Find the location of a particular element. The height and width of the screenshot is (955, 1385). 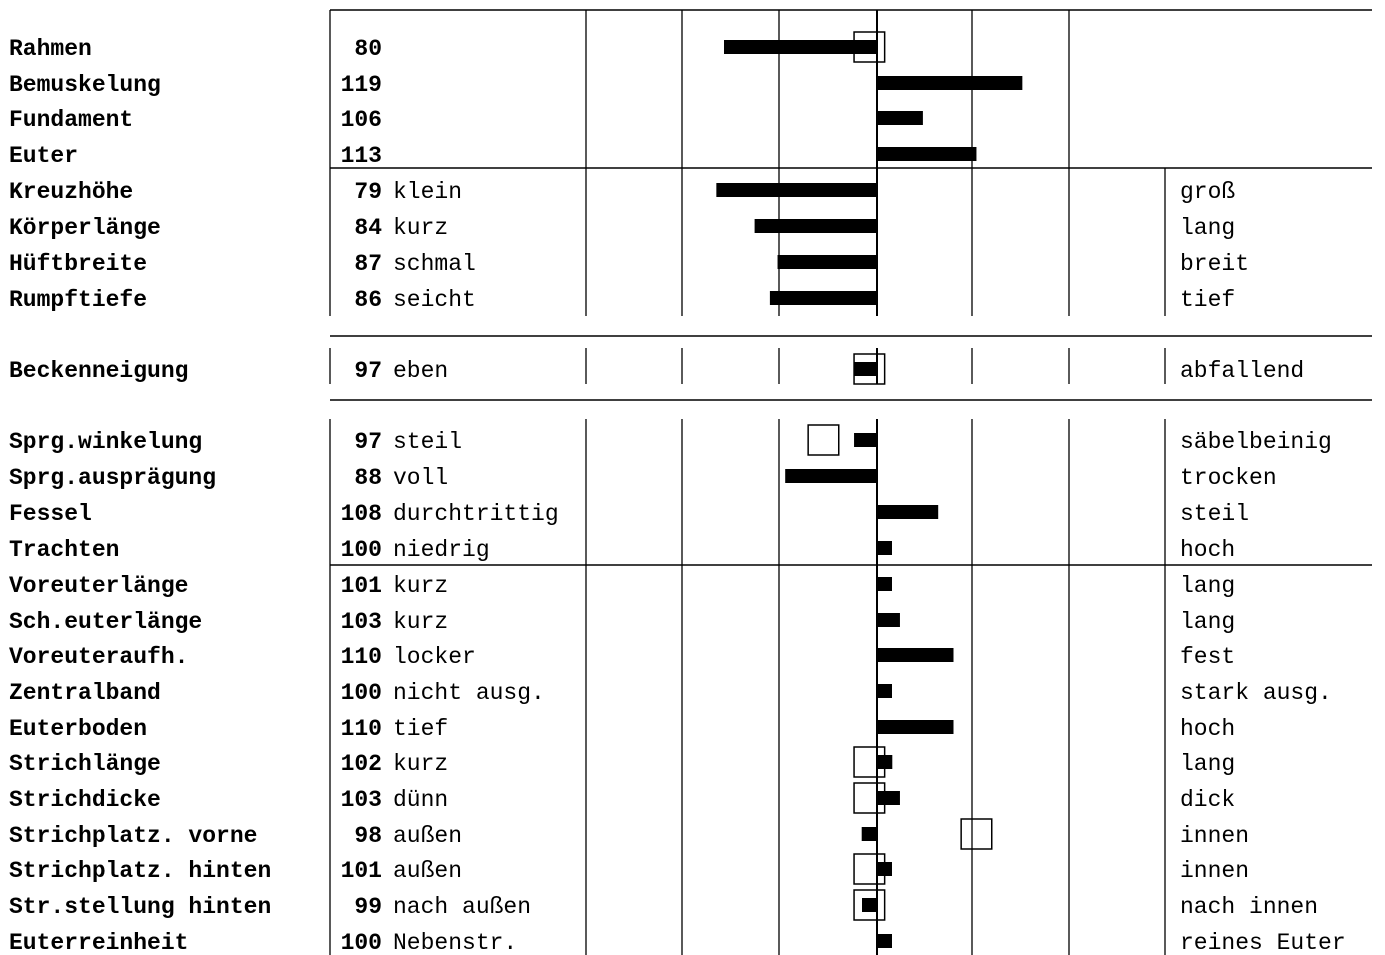

trait-label: Voreuterlänge is located at coordinates (98, 586).